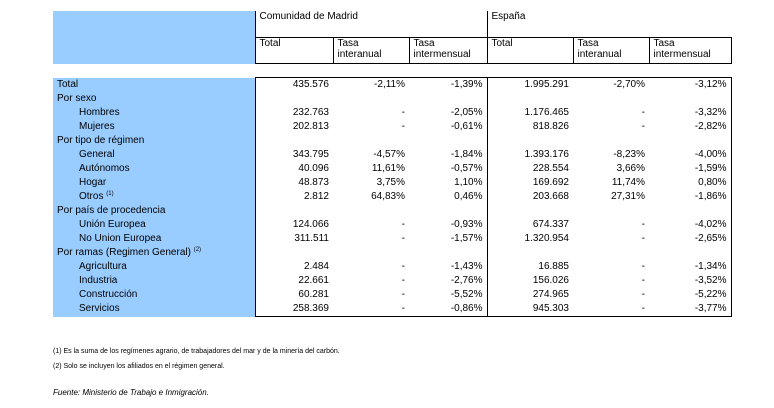 The width and height of the screenshot is (774, 408). I want to click on value-cell: 203.668, so click(529, 197).